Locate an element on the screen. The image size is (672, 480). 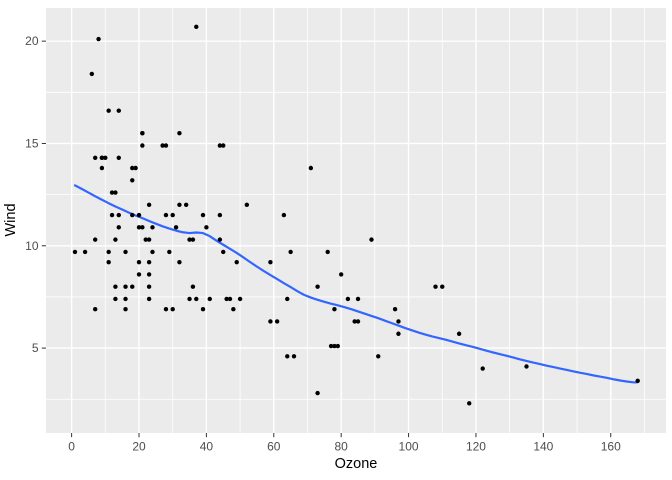
x-tick-label: 60 is located at coordinates (274, 447).